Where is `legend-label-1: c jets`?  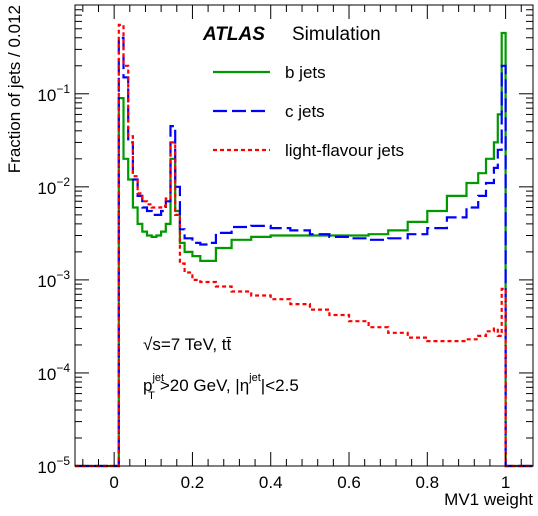 legend-label-1: c jets is located at coordinates (305, 111).